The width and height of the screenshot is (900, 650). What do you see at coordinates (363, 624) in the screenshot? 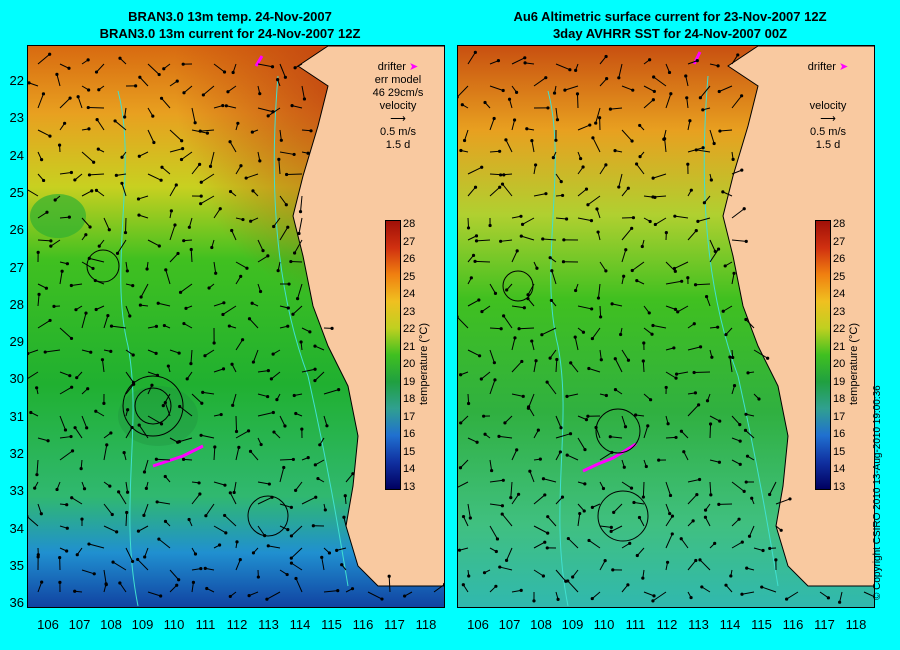
I see `longitude-label: 116` at bounding box center [363, 624].